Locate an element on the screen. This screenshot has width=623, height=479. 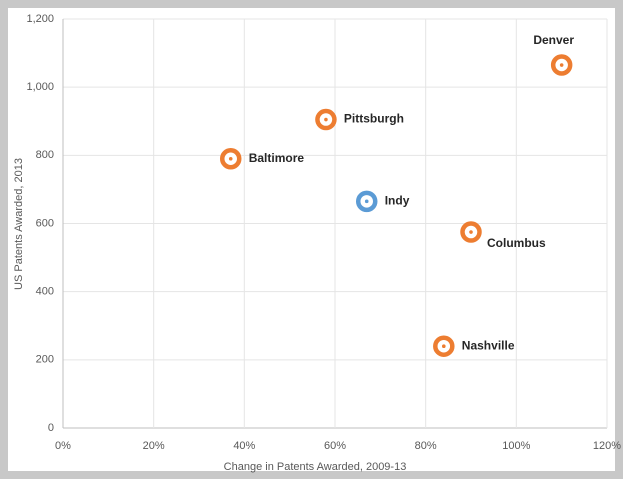
x-axis-label: Change in Patents Awarded, 2009-13 is located at coordinates (315, 467).